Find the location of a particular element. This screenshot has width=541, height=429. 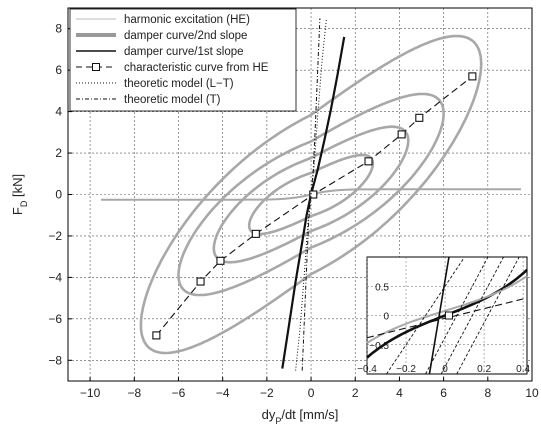

inset-x-tick-label: 0.4 is located at coordinates (523, 369).